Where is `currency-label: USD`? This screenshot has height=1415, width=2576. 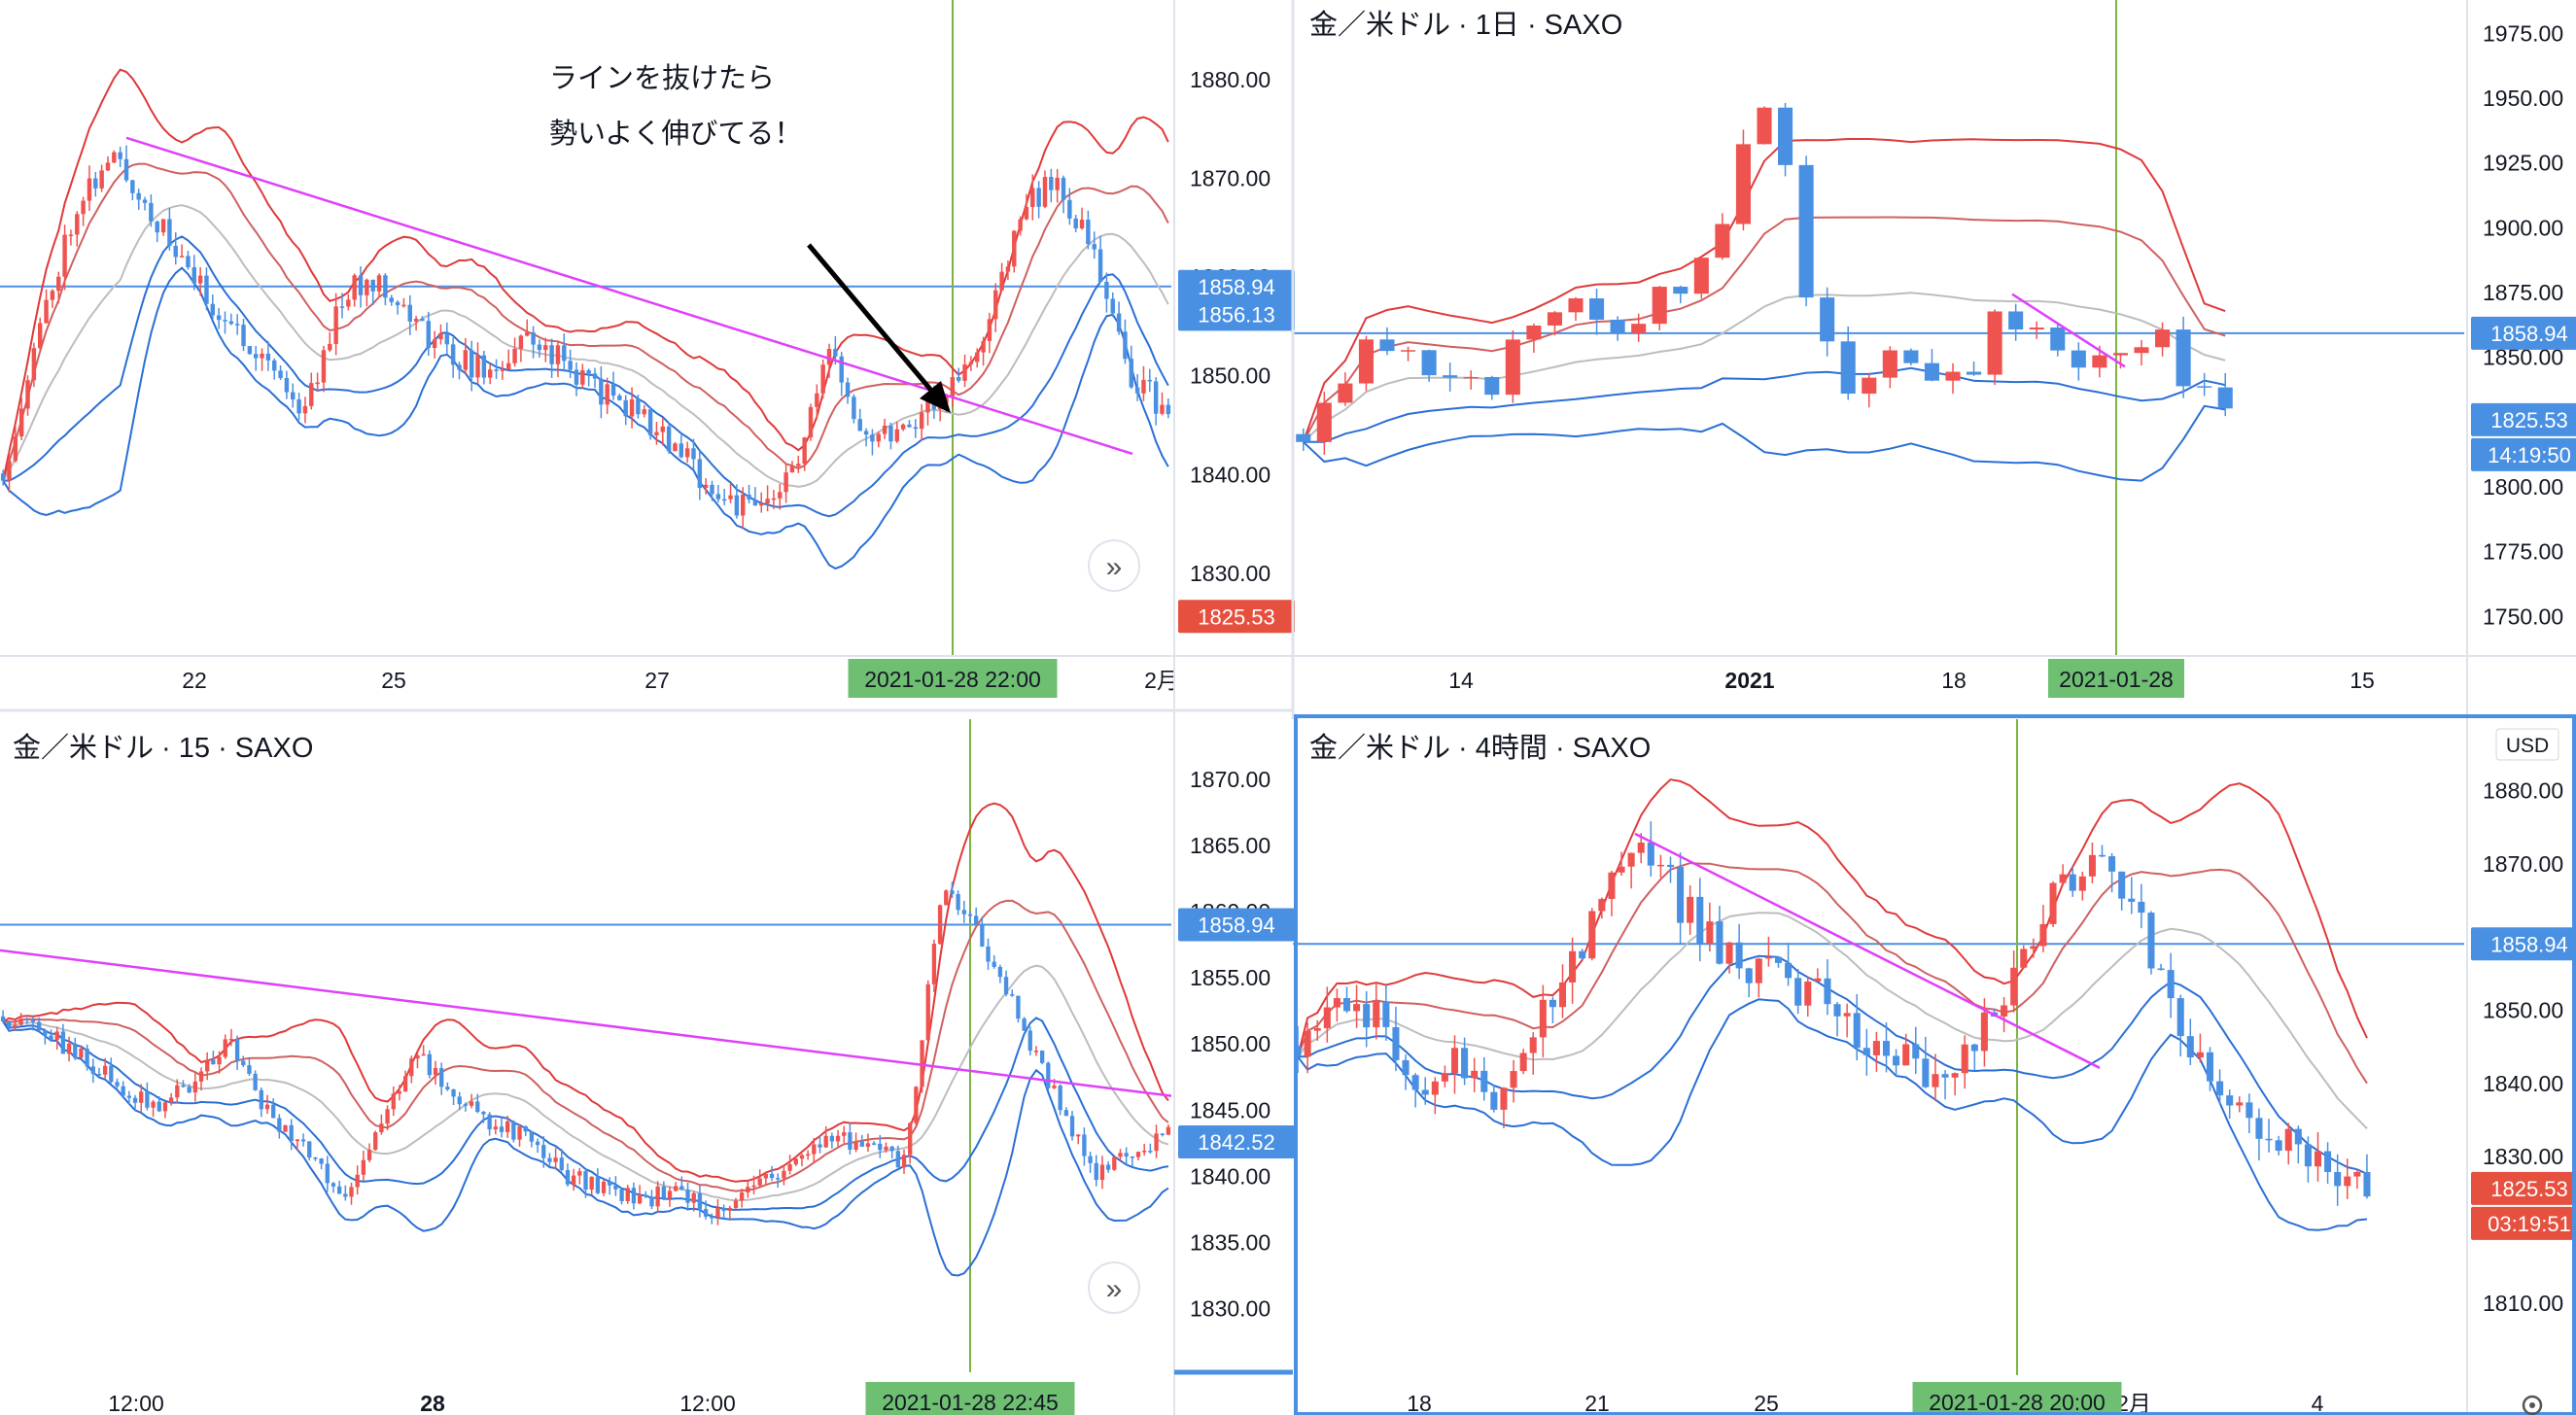
currency-label: USD is located at coordinates (2527, 746).